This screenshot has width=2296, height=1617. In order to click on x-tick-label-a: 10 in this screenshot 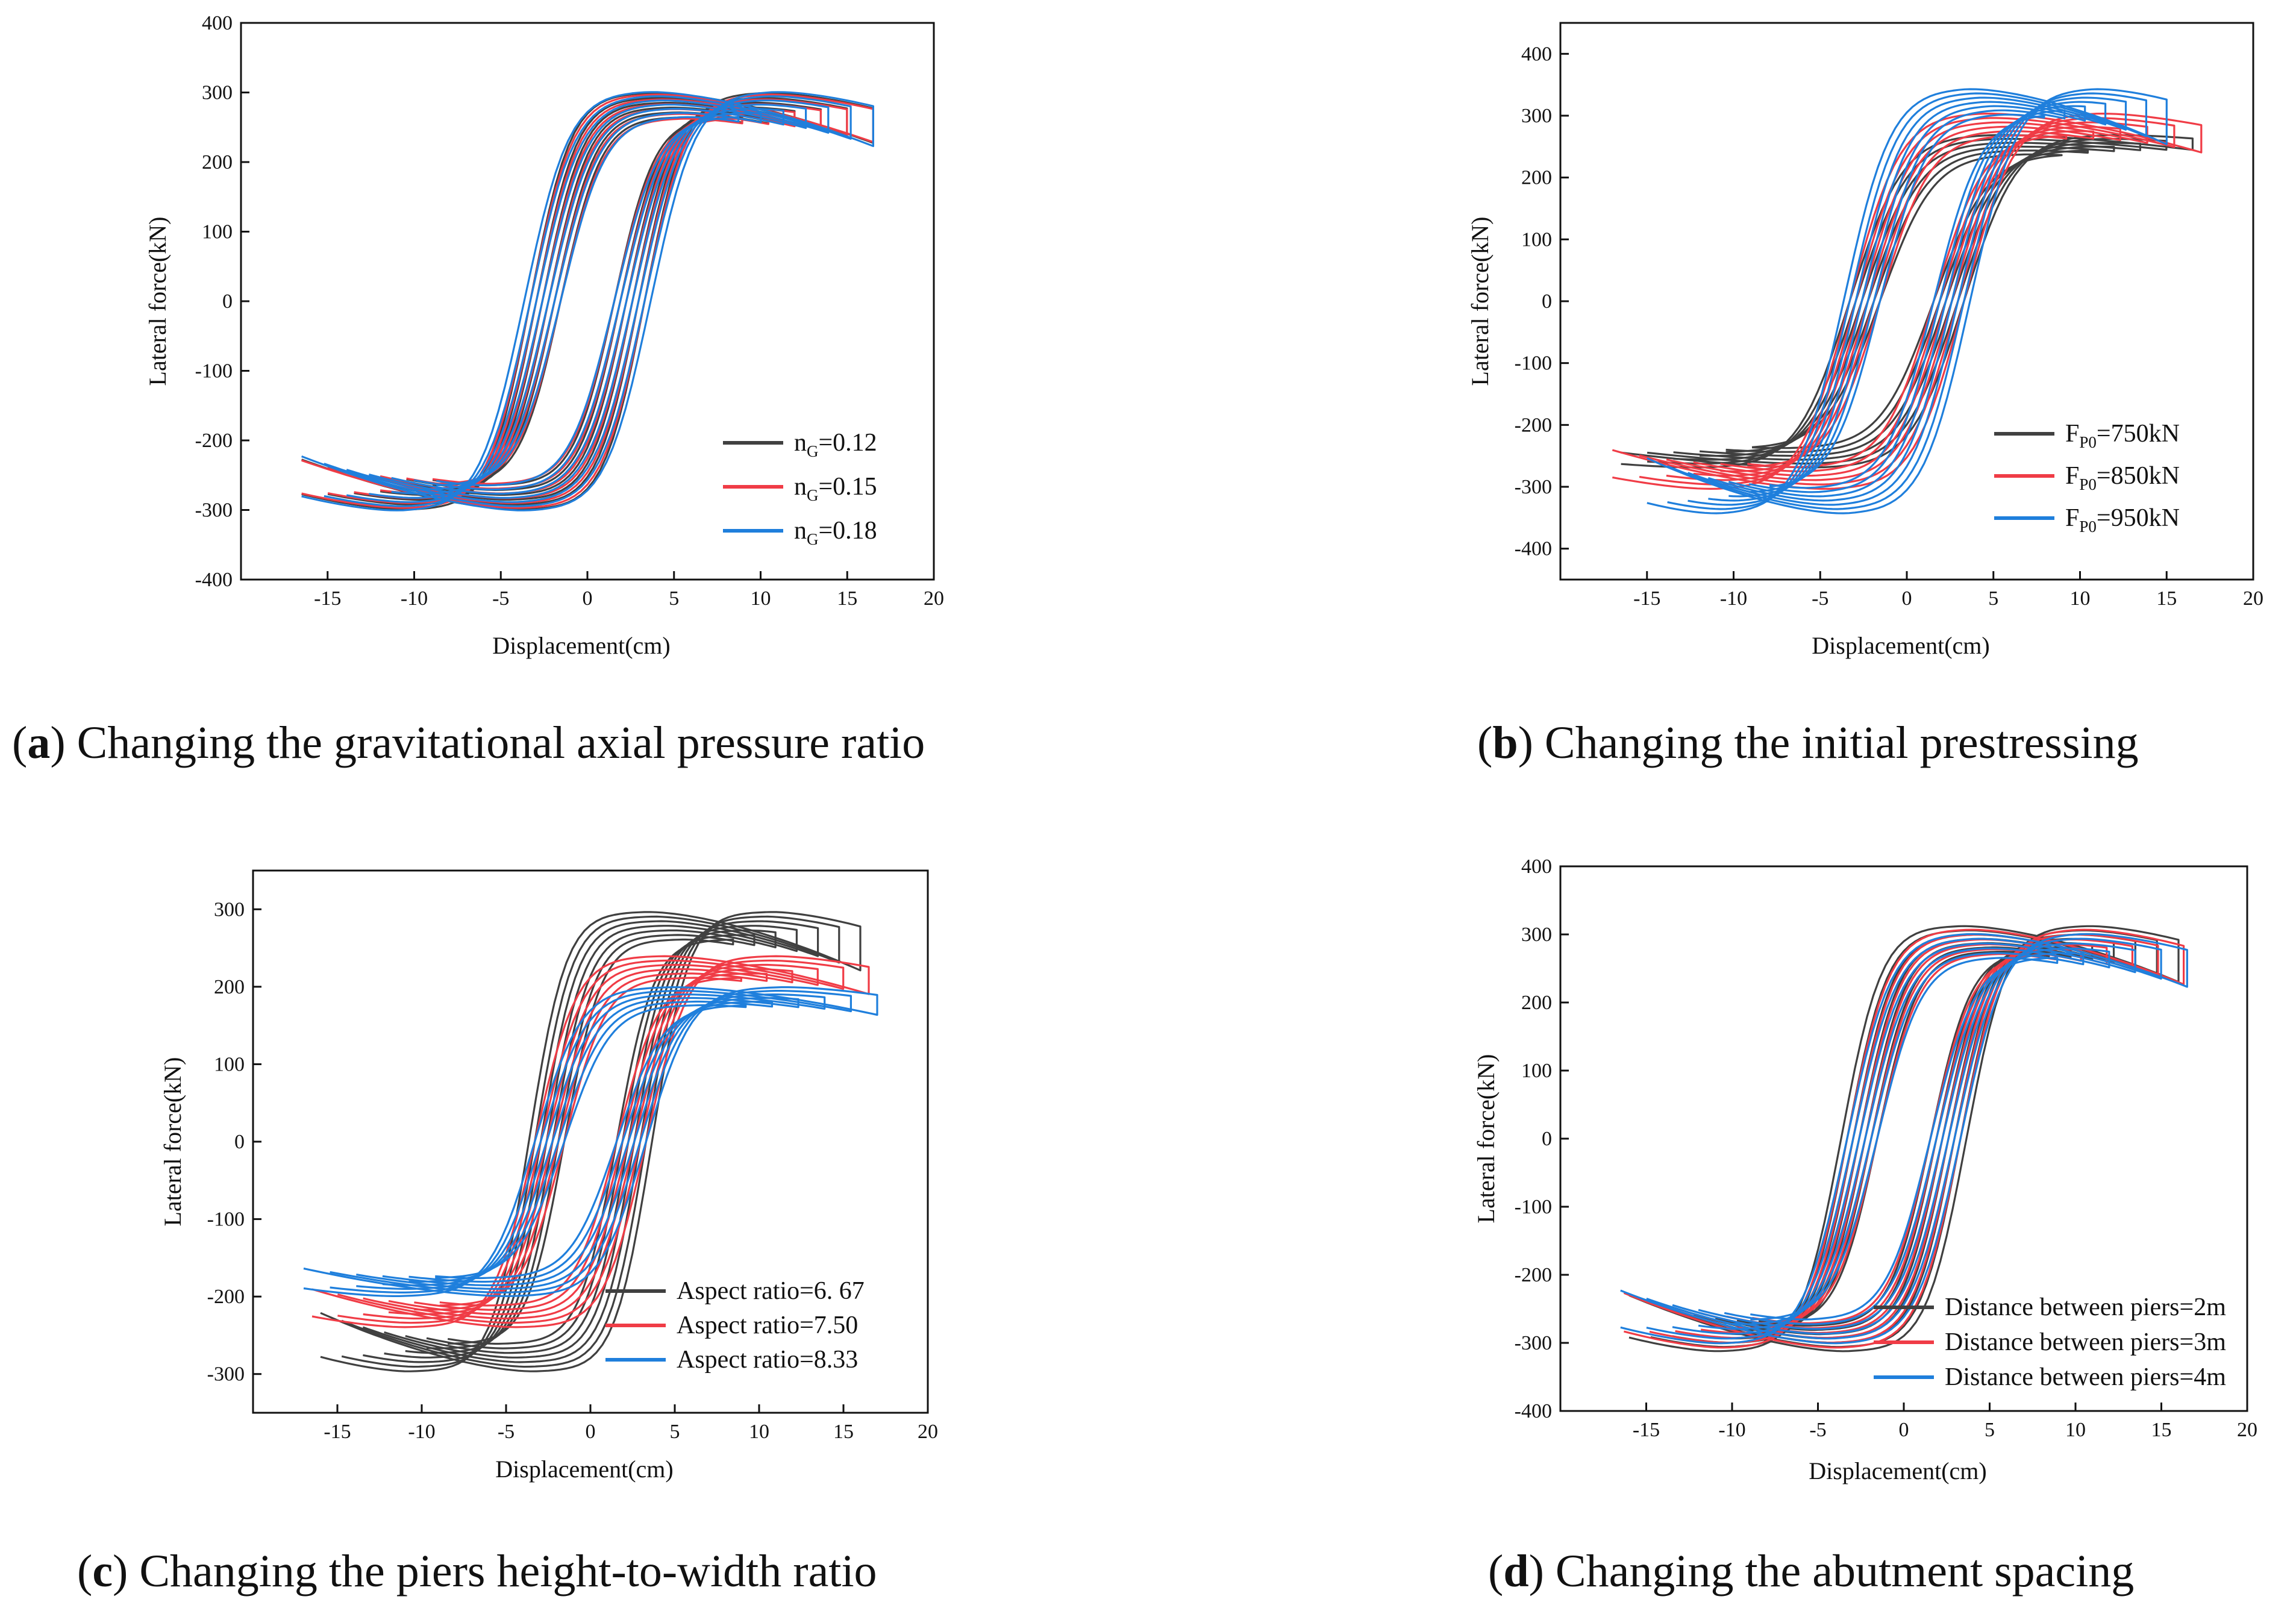, I will do `click(761, 598)`.